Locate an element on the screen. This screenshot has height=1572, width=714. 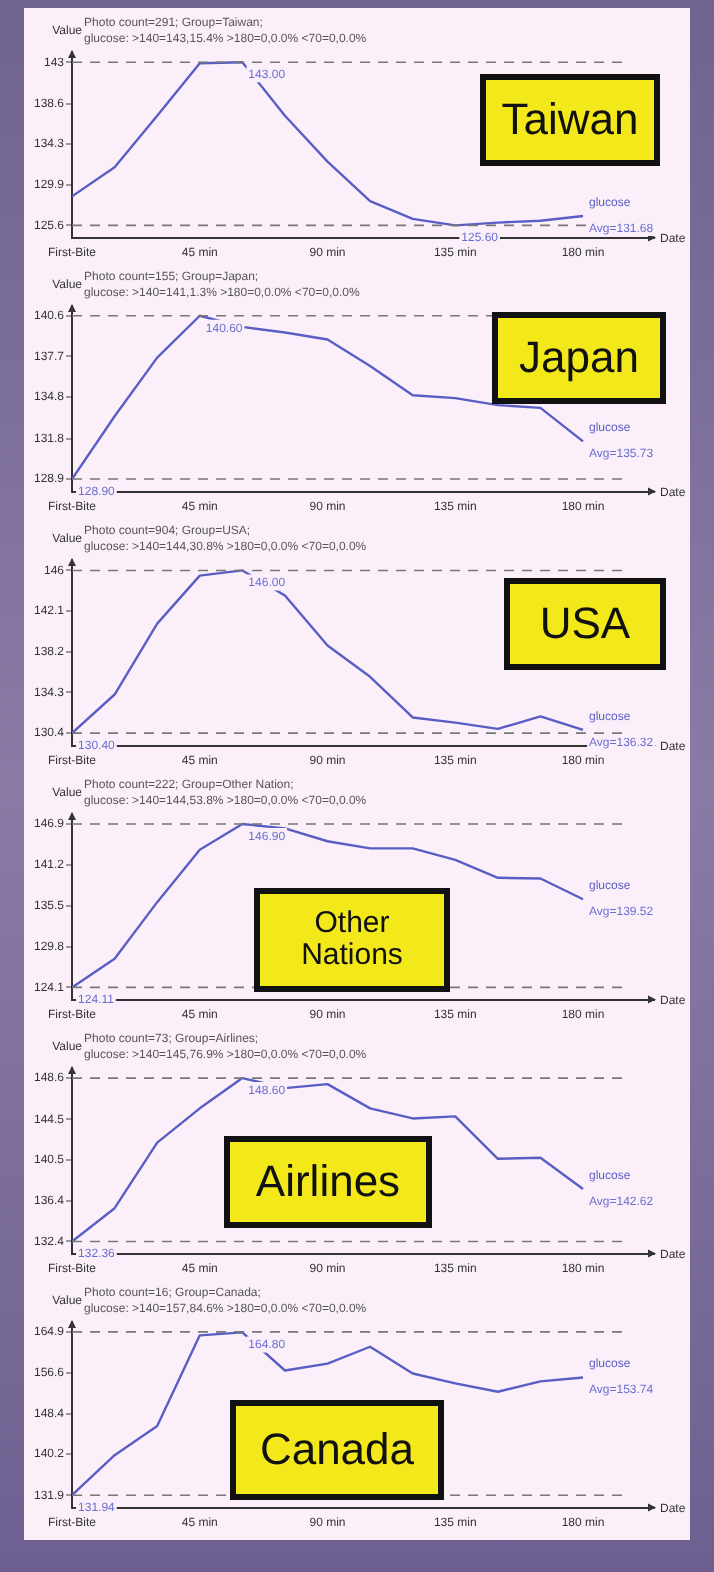
annotation: Canada is located at coordinates (337, 1450).